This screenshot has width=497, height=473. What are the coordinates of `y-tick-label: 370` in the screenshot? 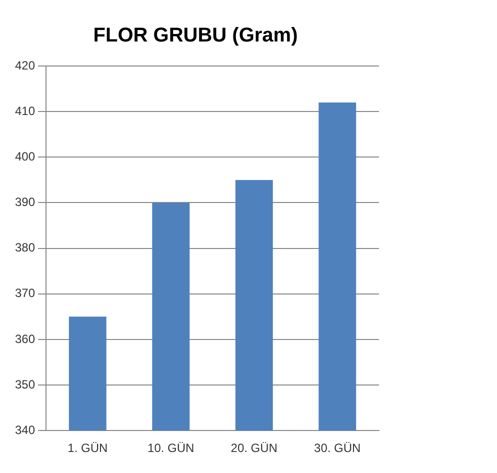 It's located at (25, 293).